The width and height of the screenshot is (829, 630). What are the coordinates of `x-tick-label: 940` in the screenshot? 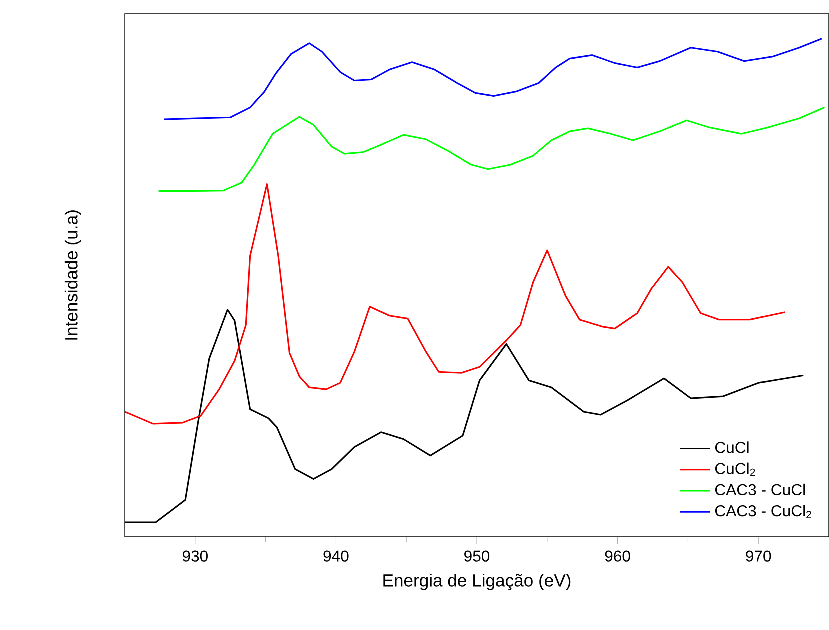 It's located at (336, 556).